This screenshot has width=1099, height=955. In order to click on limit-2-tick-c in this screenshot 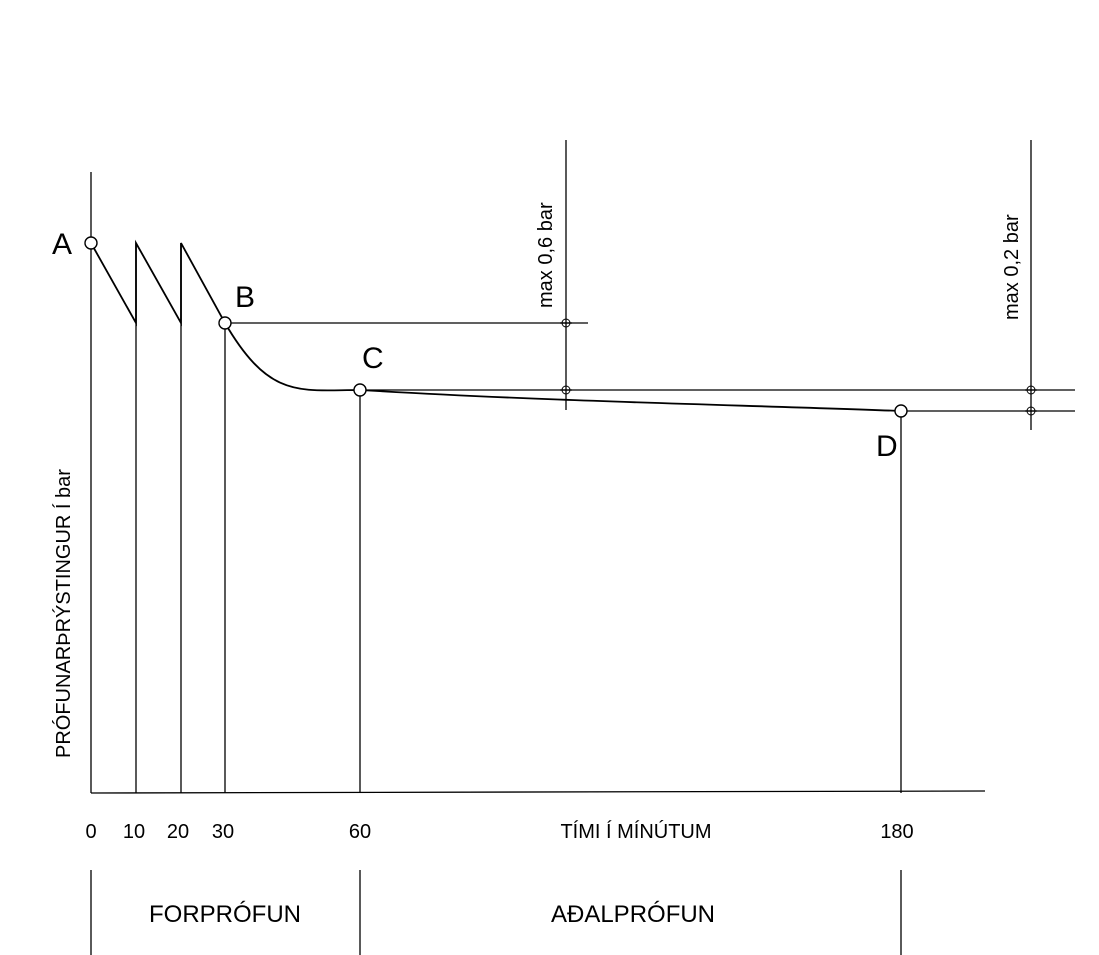, I will do `click(1031, 390)`.